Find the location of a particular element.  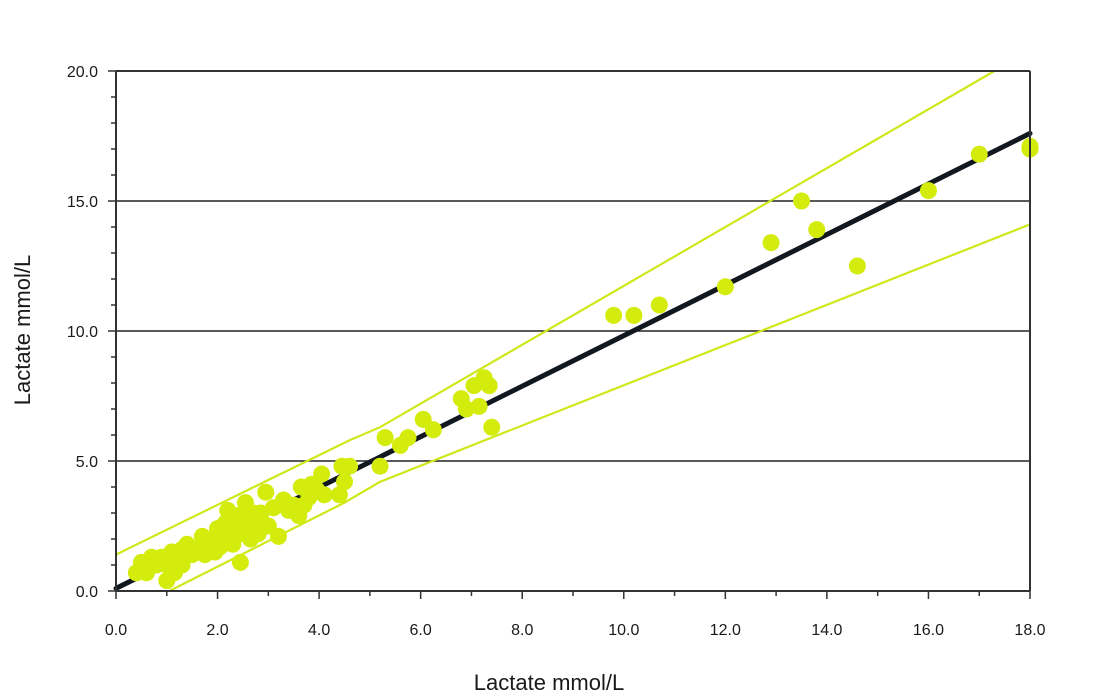

y-tick-label: 20.0 is located at coordinates (82, 72).